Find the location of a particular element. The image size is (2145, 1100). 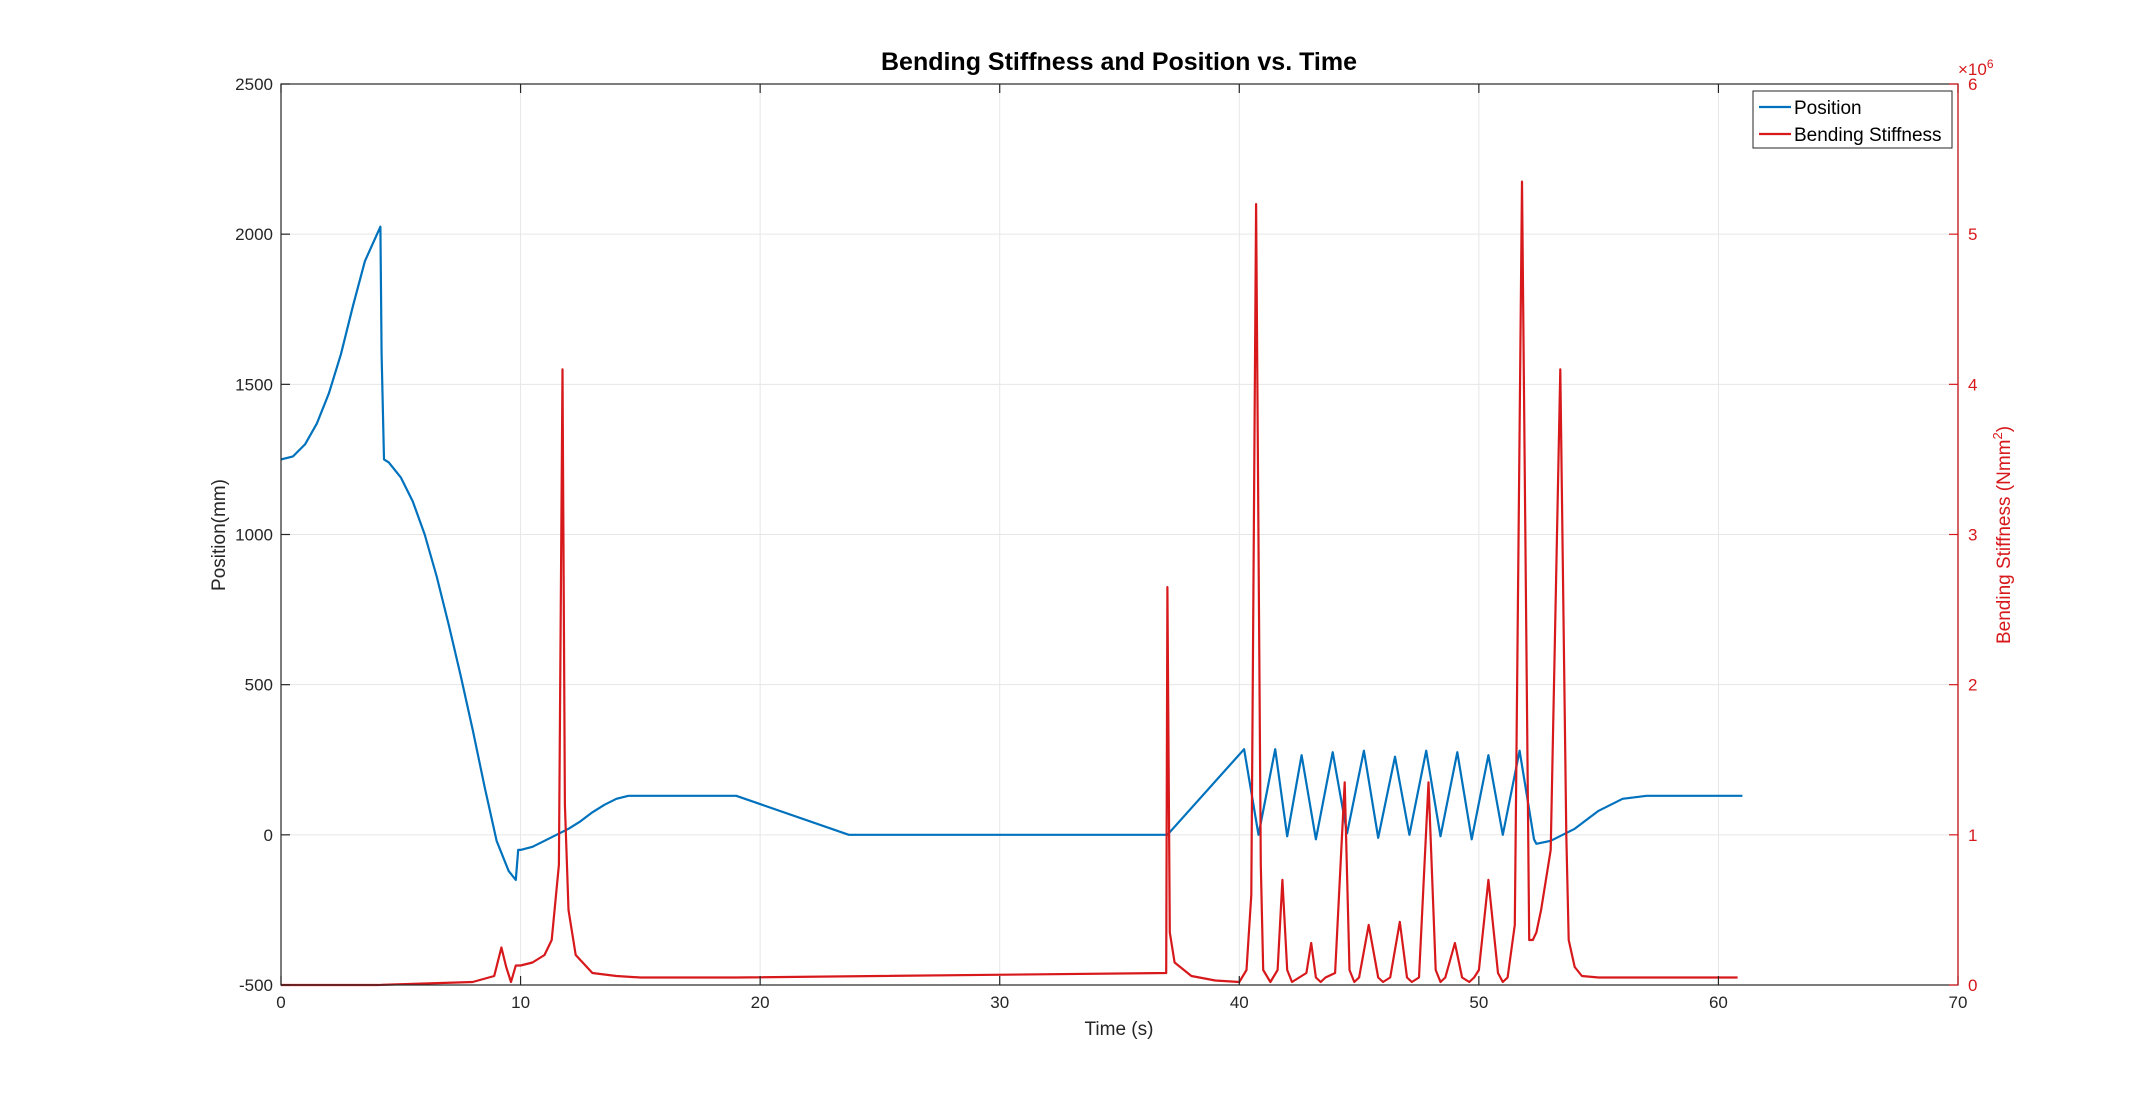

y-left-tick-label: 500 is located at coordinates (259, 685).